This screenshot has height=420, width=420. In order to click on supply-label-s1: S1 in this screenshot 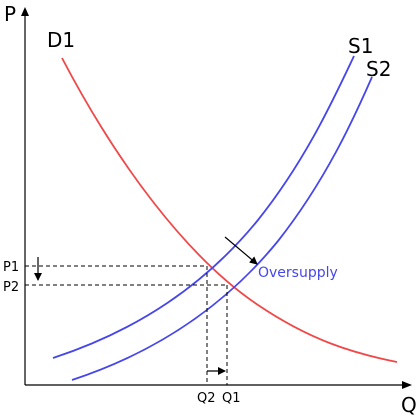, I will do `click(360, 46)`.